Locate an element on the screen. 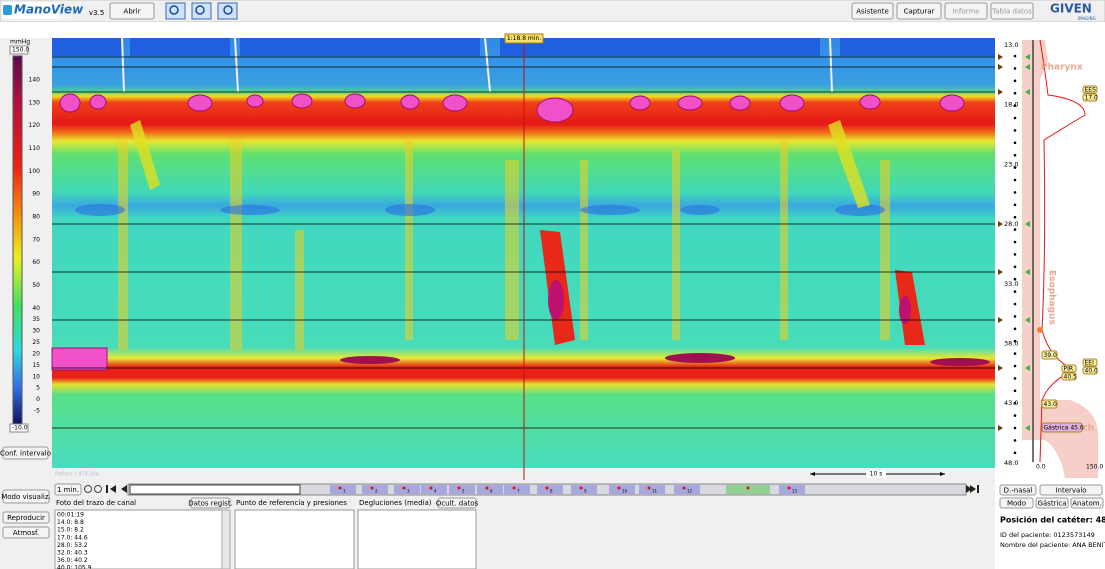  button-label: Atmosf. is located at coordinates (26, 533).